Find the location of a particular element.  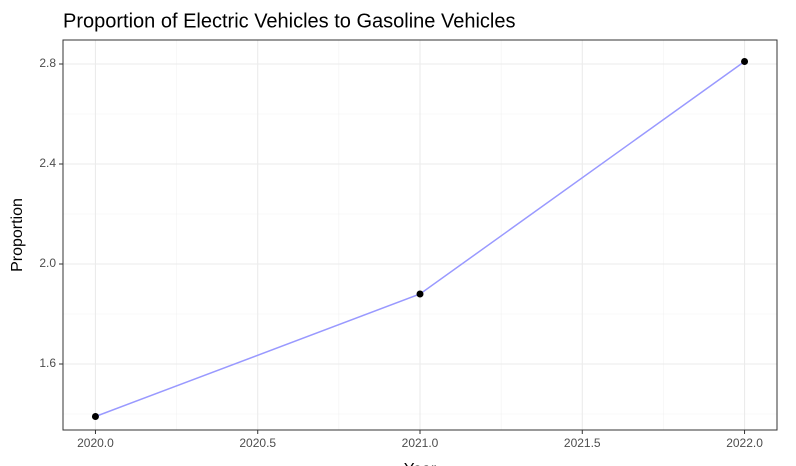

x-axis-title: Year is located at coordinates (420, 463).